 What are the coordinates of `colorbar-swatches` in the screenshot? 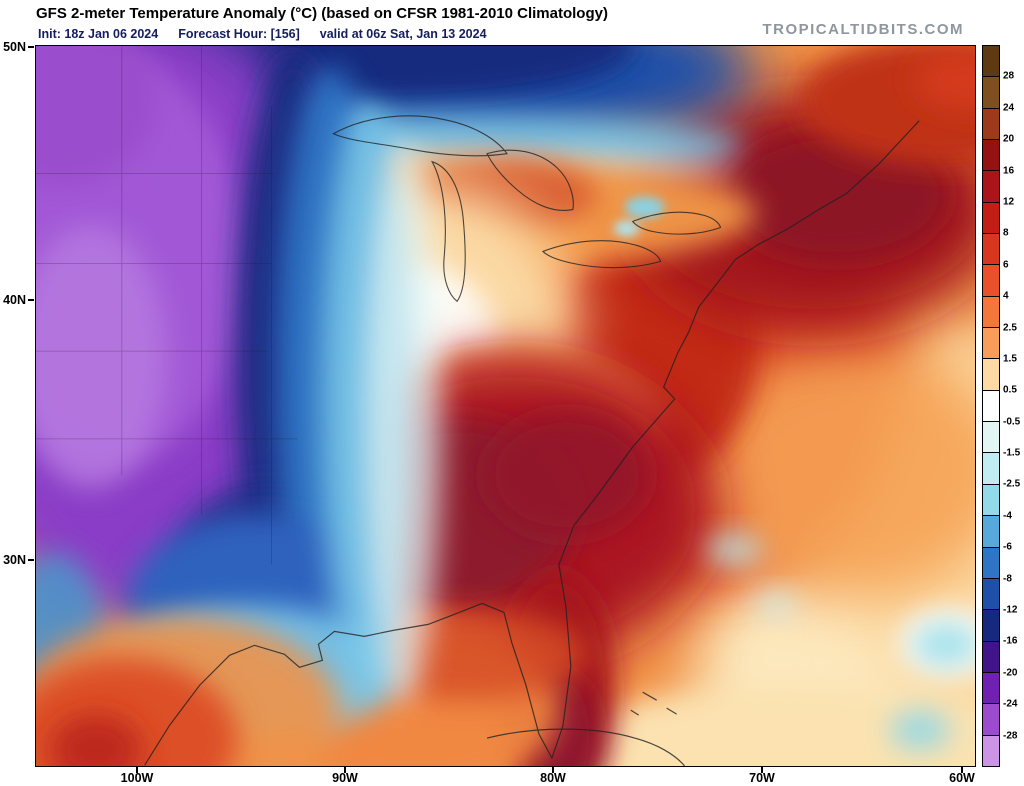 It's located at (991, 406).